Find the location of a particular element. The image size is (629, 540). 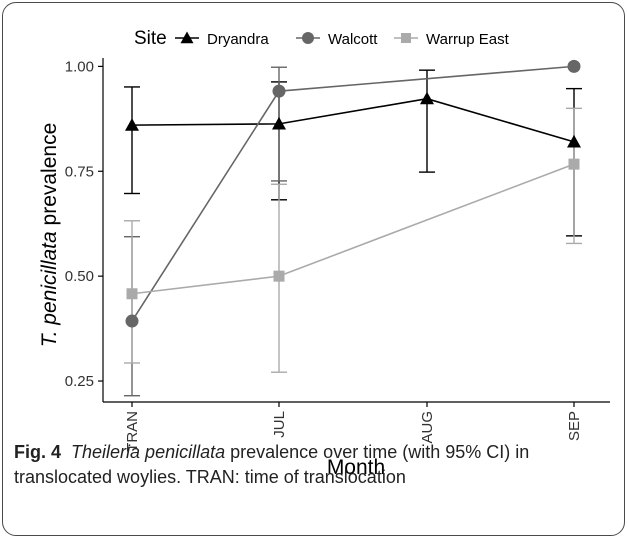

legend-title: Site is located at coordinates (150, 38).